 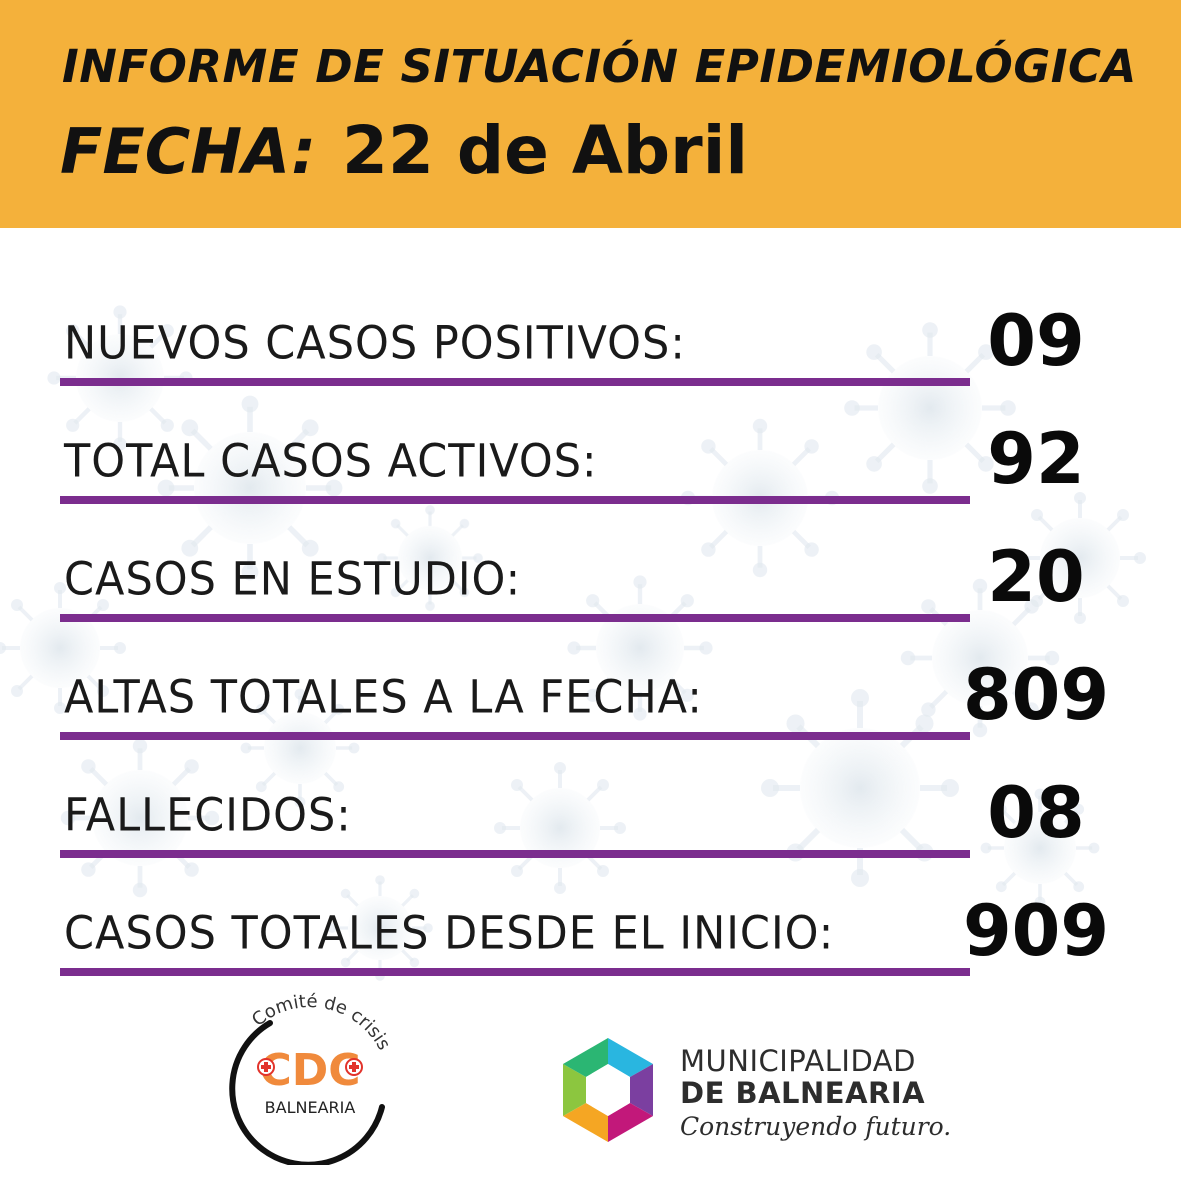 I want to click on cdc-letters: CDC, so click(x=309, y=1070).